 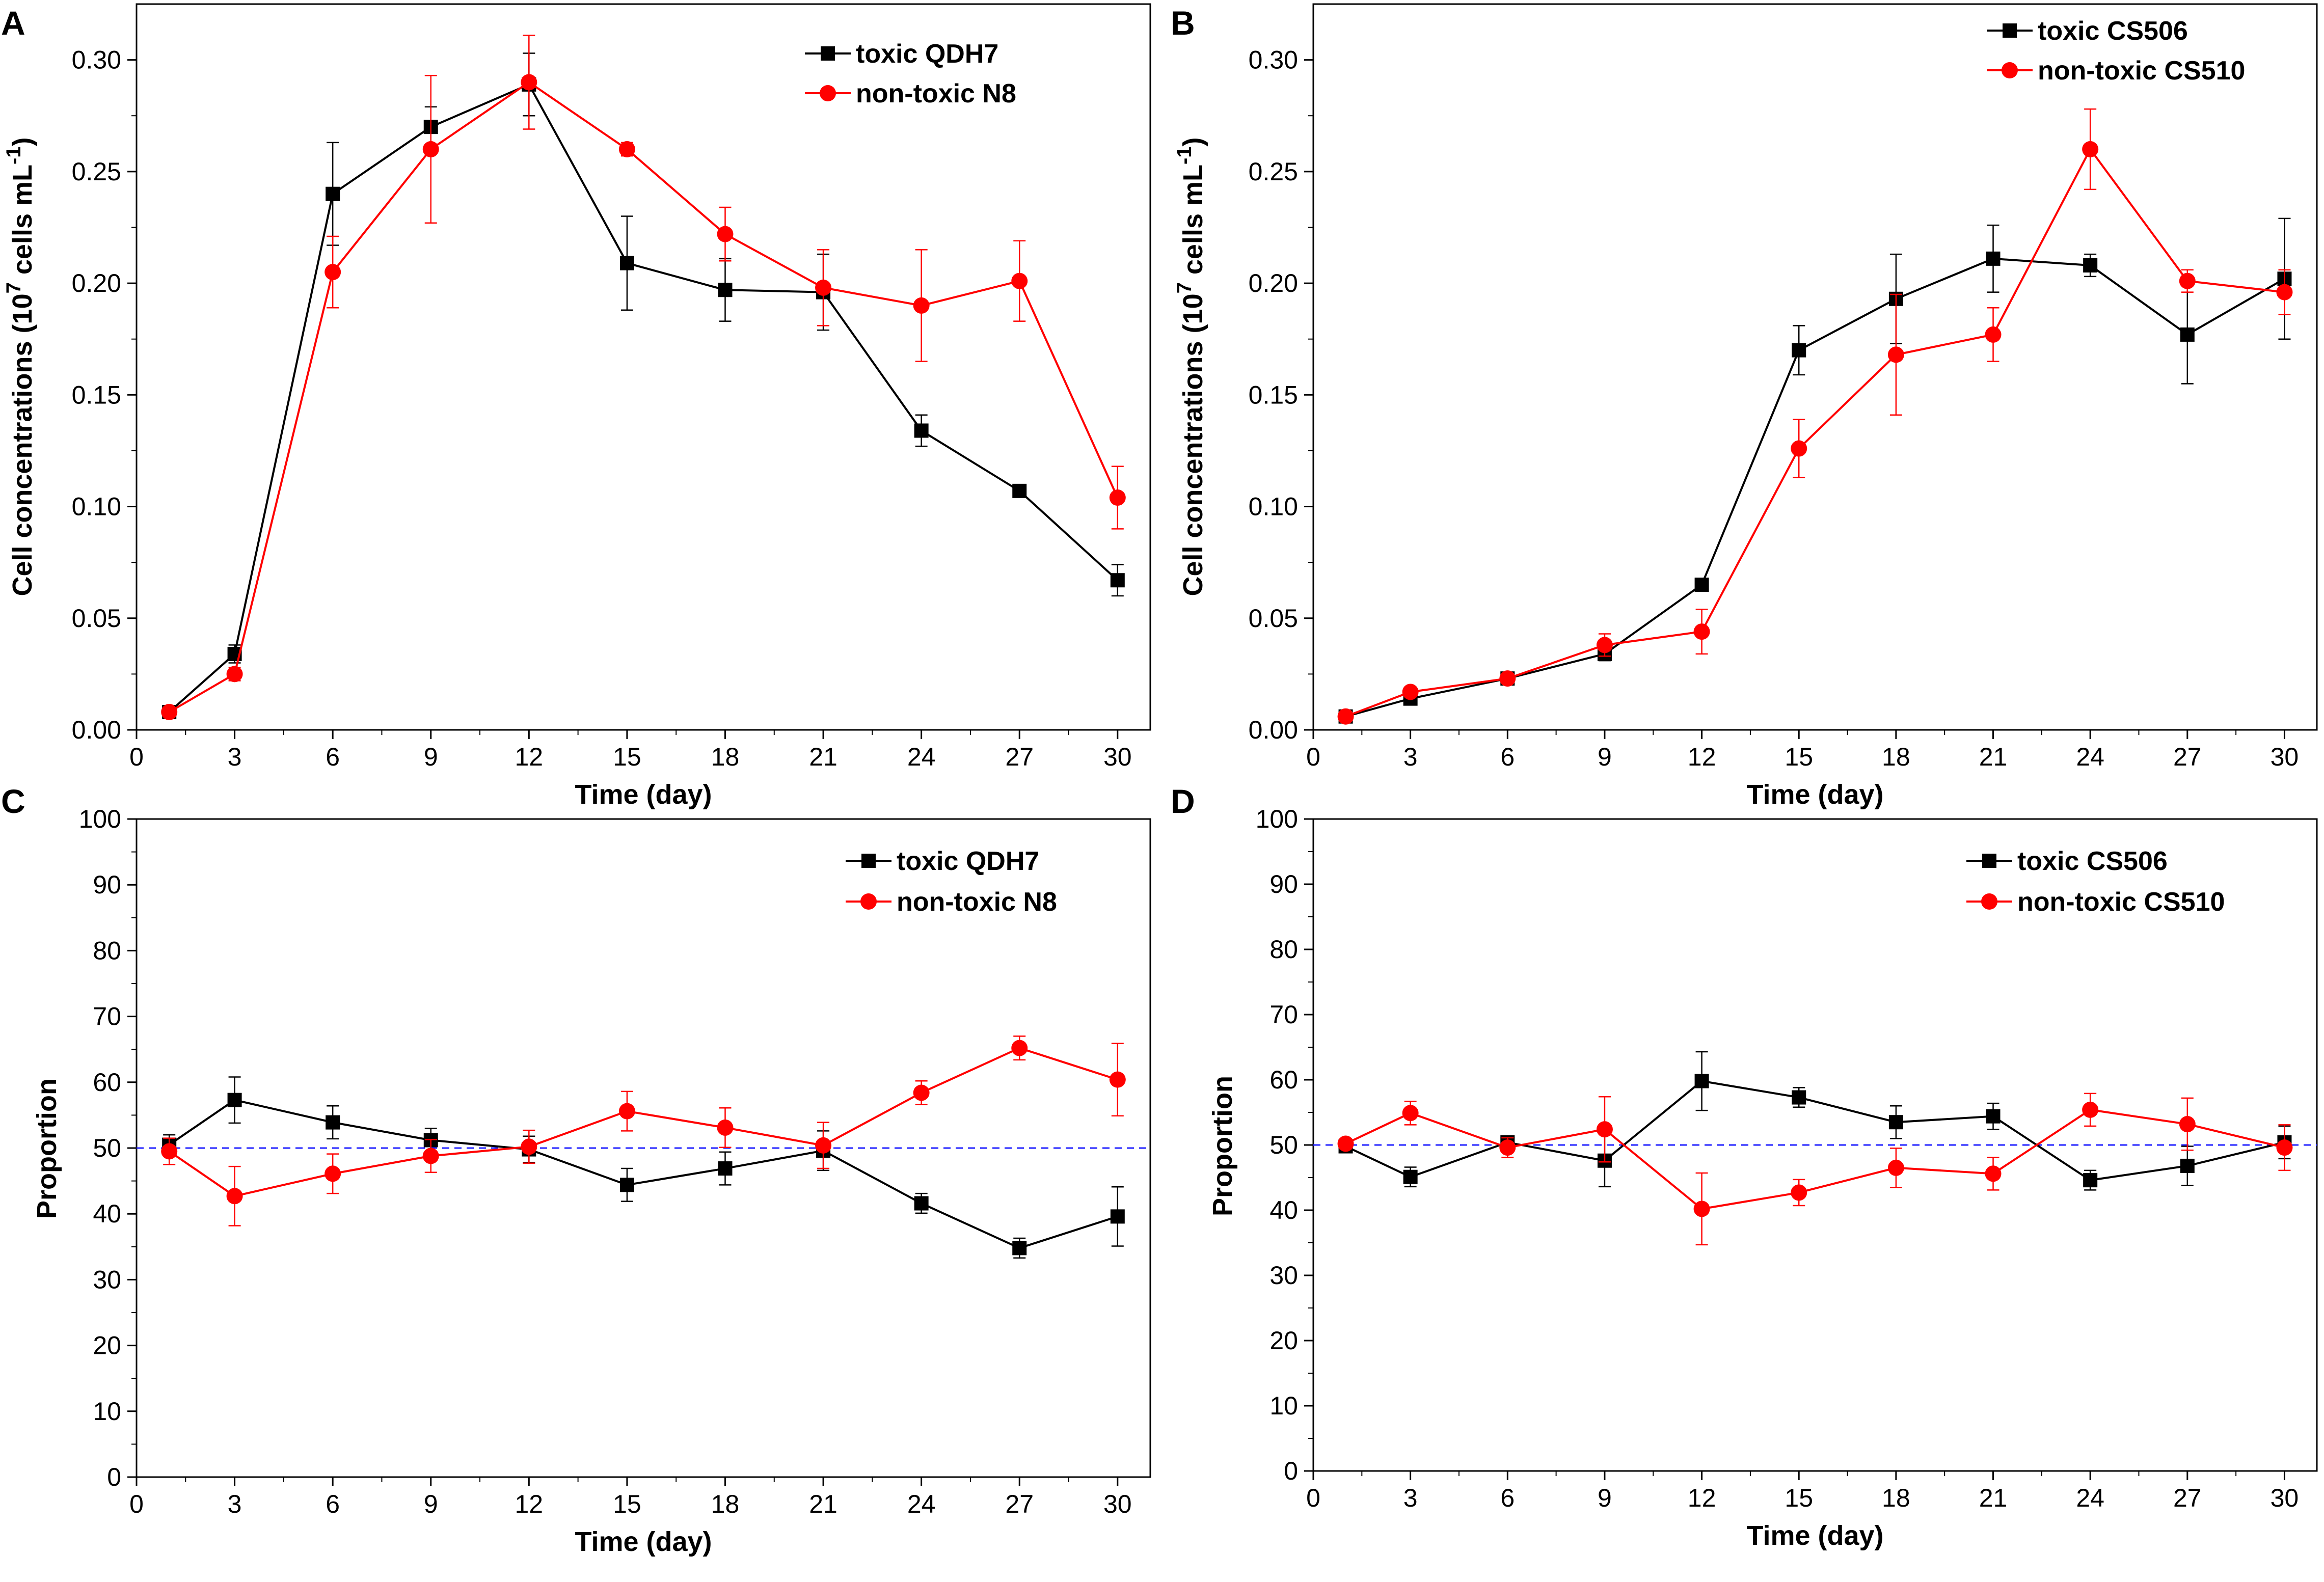 What do you see at coordinates (107, 1213) in the screenshot?
I see `y-tick-label: 40` at bounding box center [107, 1213].